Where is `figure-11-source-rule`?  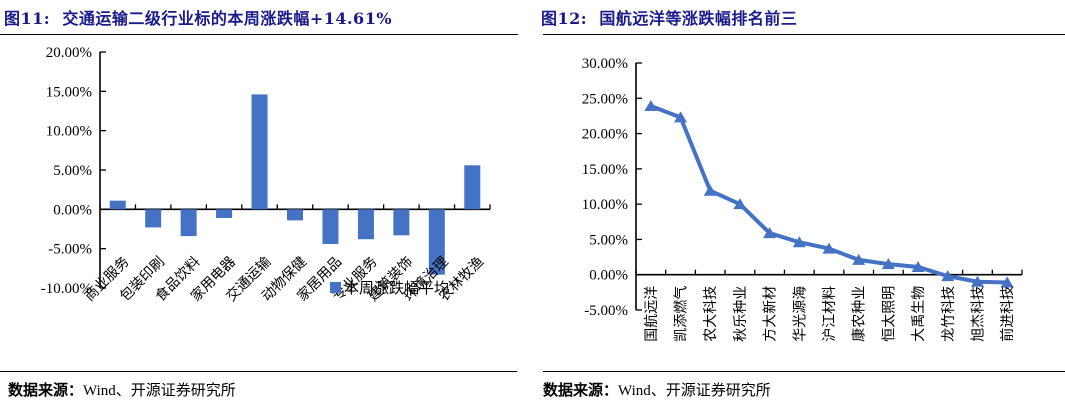
figure-11-source-rule is located at coordinates (258, 371).